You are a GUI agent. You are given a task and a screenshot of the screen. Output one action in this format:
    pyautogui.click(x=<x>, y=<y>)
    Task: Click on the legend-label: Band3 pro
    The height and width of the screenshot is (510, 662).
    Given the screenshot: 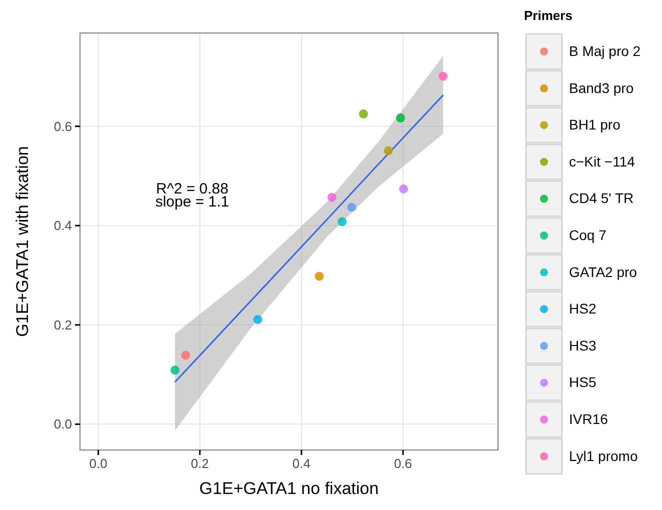 What is the action you would take?
    pyautogui.click(x=601, y=88)
    